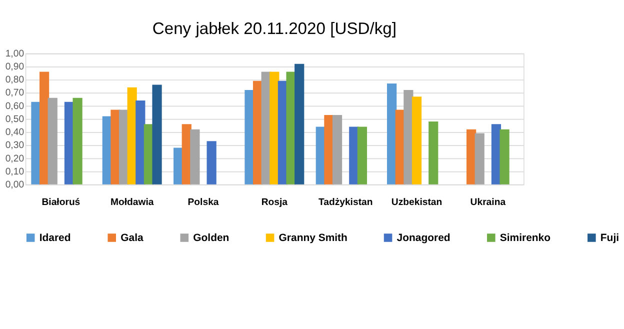  What do you see at coordinates (14, 93) in the screenshot?
I see `y-tick-label: 0,70` at bounding box center [14, 93].